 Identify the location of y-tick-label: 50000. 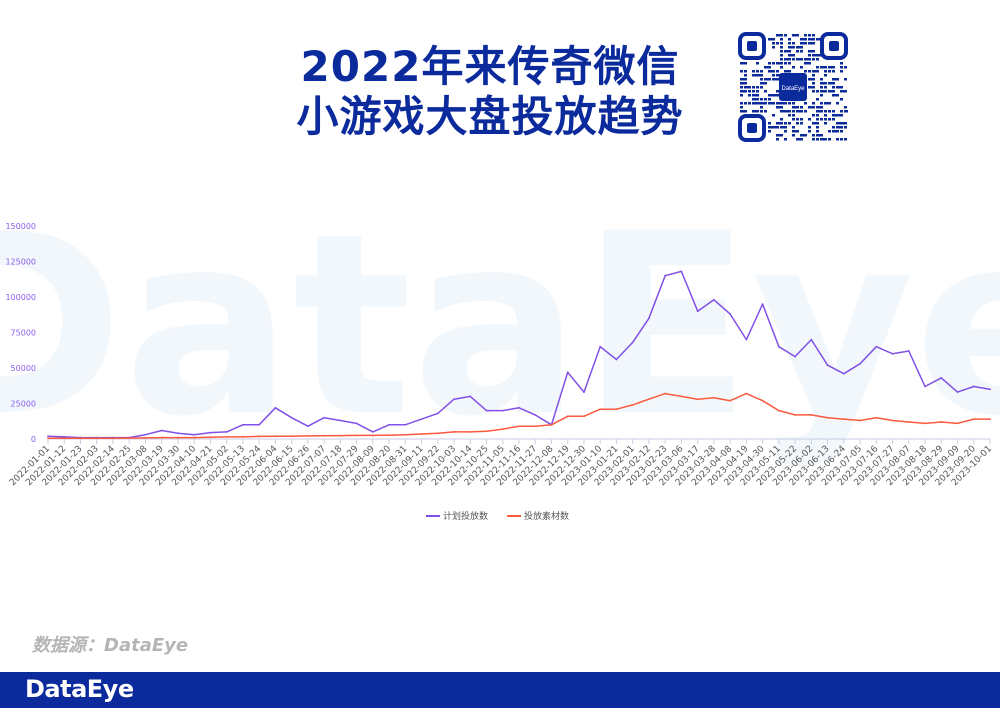
(23, 368).